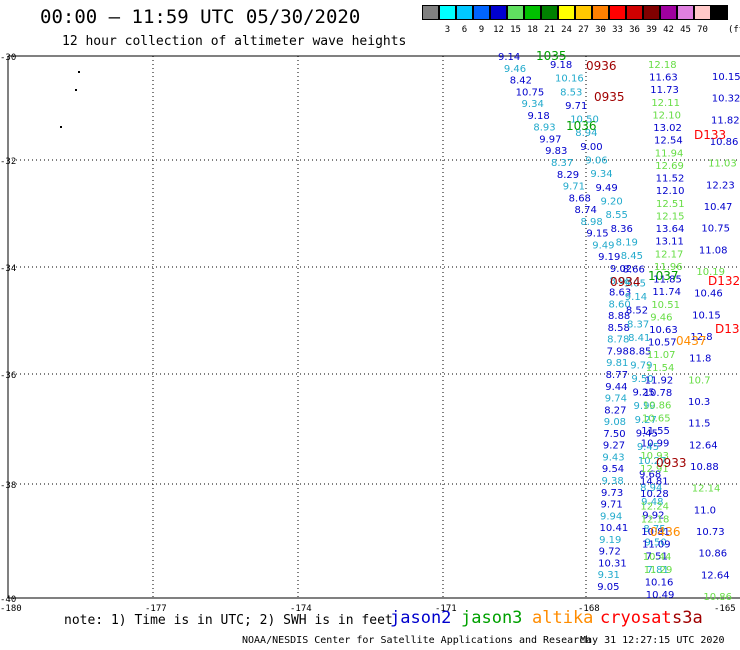 The width and height of the screenshot is (740, 650). I want to click on wave-height-value: 9.94, so click(611, 516).